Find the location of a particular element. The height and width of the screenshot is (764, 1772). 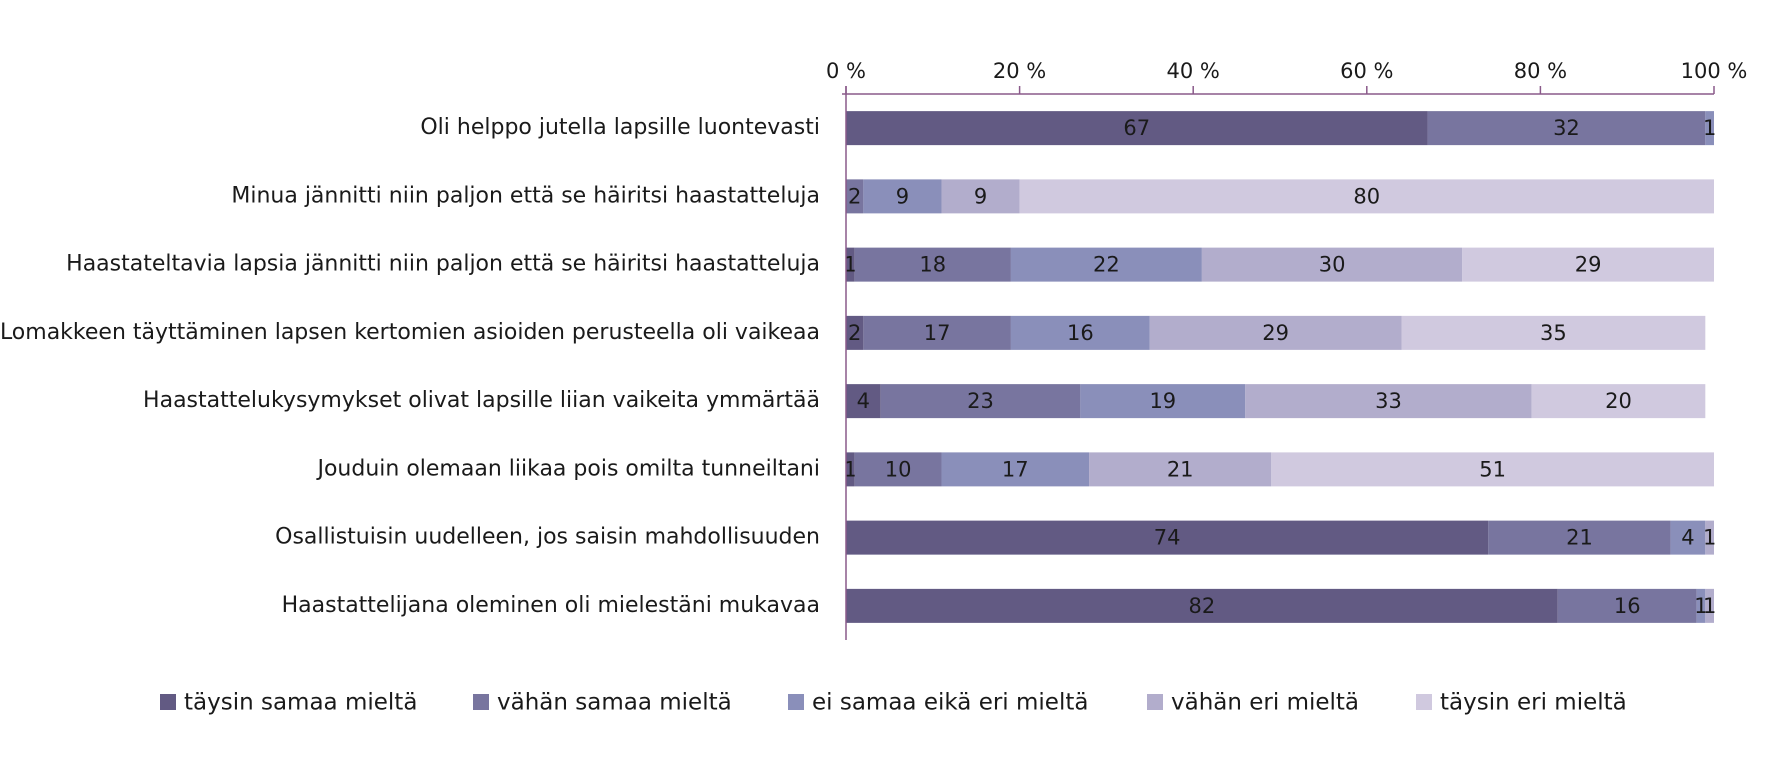

data-label: 51 is located at coordinates (1492, 469).